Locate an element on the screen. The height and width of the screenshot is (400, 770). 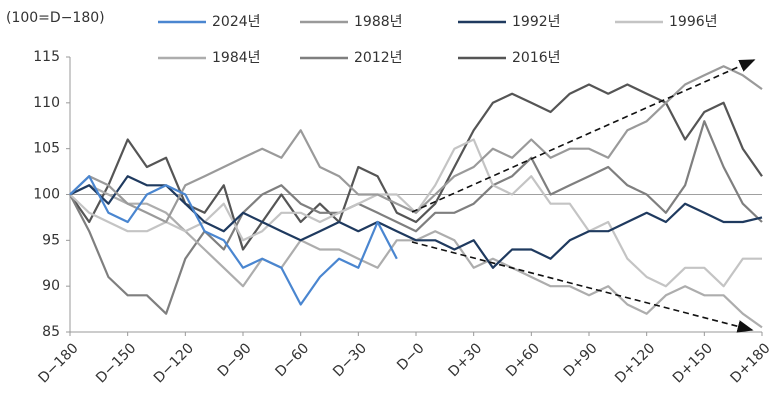
y-tick-label: 110 is located at coordinates (46, 103).